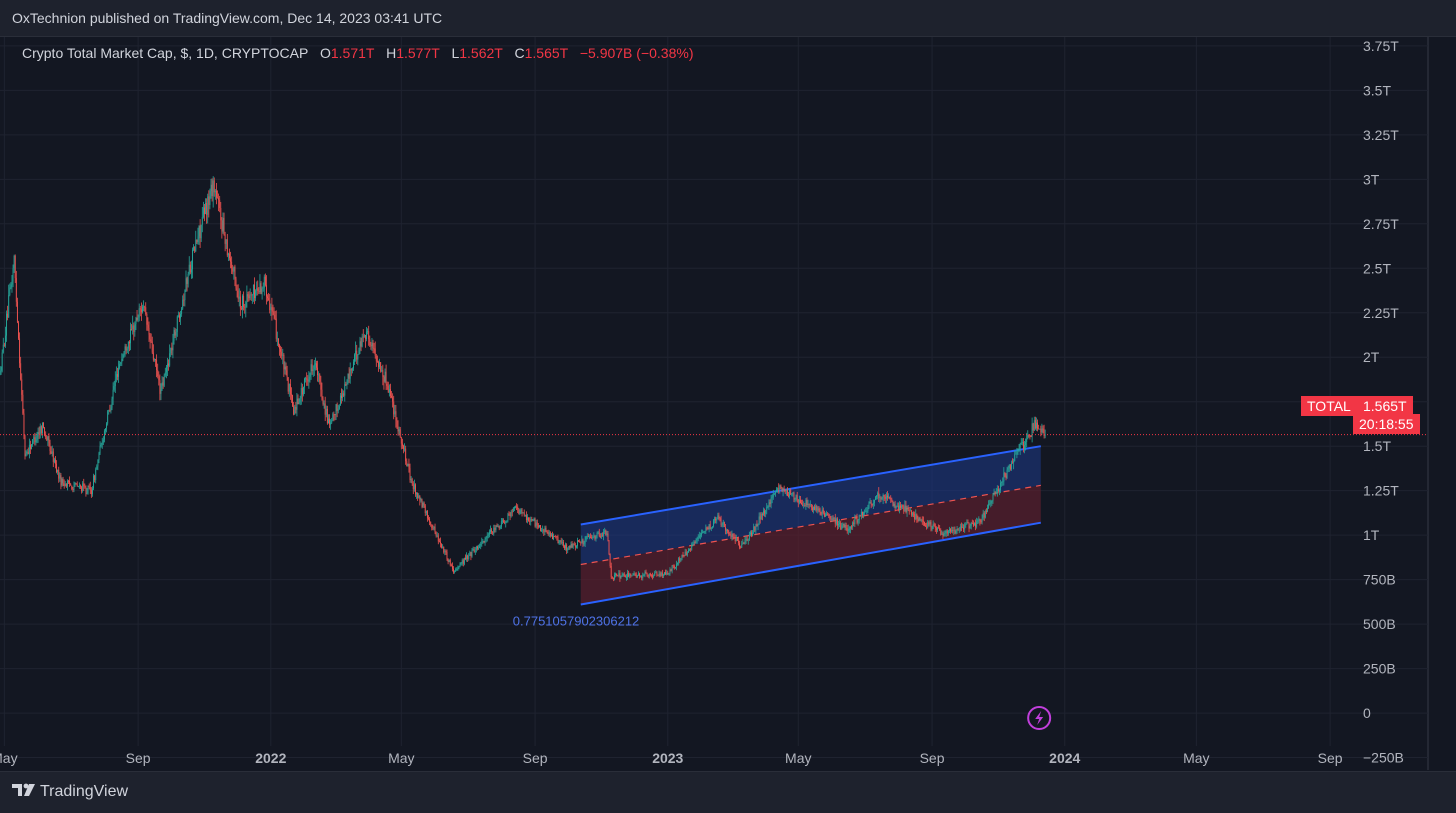  I want to click on y-tick-label: 750B, so click(1379, 580).